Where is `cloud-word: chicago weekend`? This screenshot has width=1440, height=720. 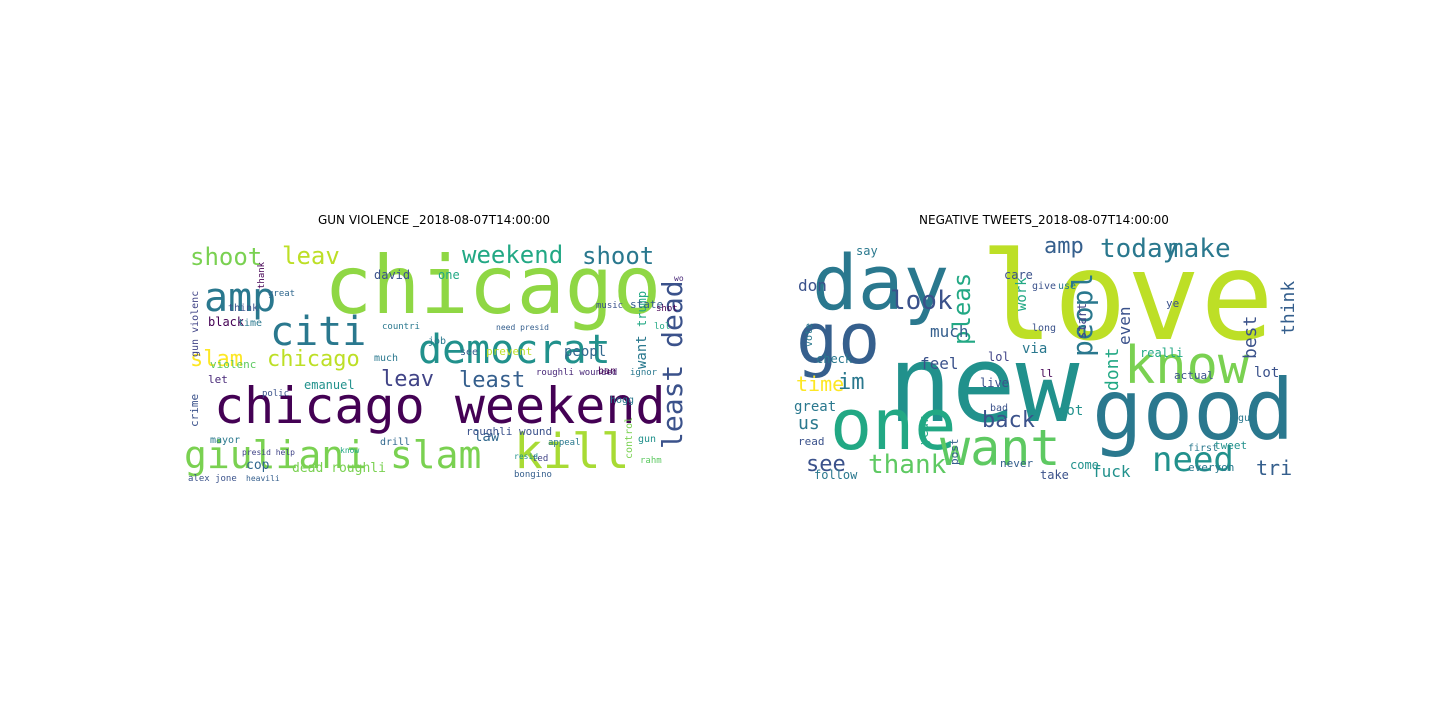
cloud-word: chicago weekend is located at coordinates (440, 406).